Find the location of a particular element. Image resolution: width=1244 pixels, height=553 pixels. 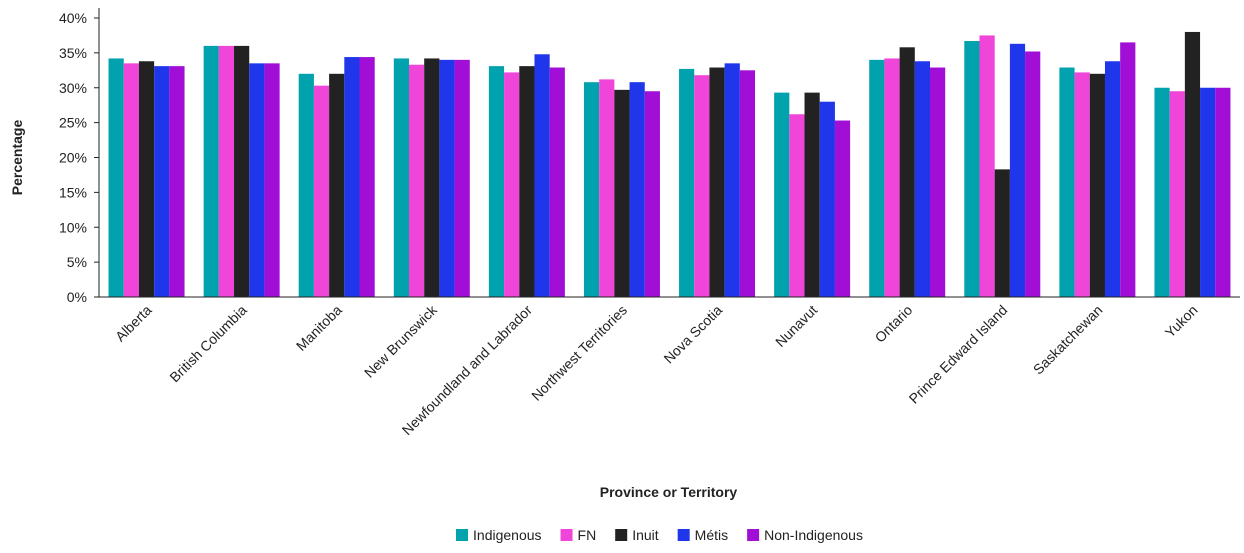

x-category-label: Ontario is located at coordinates (894, 324).